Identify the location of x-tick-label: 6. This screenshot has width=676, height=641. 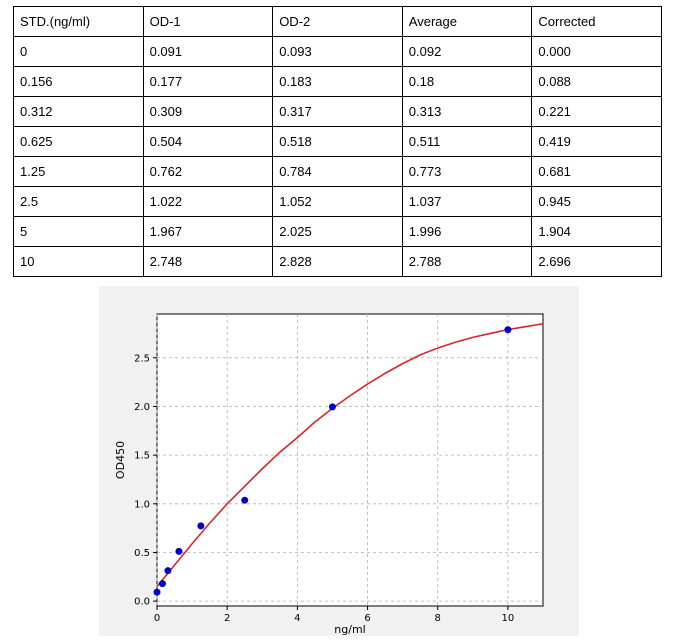
(367, 618).